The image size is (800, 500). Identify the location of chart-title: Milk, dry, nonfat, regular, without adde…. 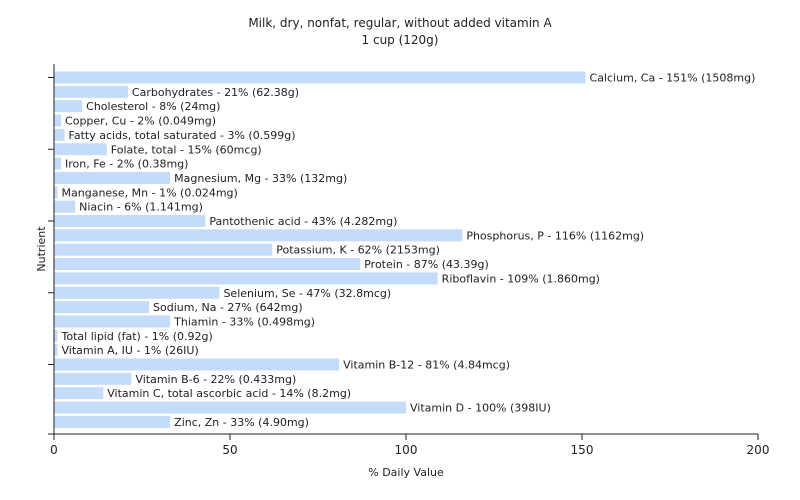
(400, 23).